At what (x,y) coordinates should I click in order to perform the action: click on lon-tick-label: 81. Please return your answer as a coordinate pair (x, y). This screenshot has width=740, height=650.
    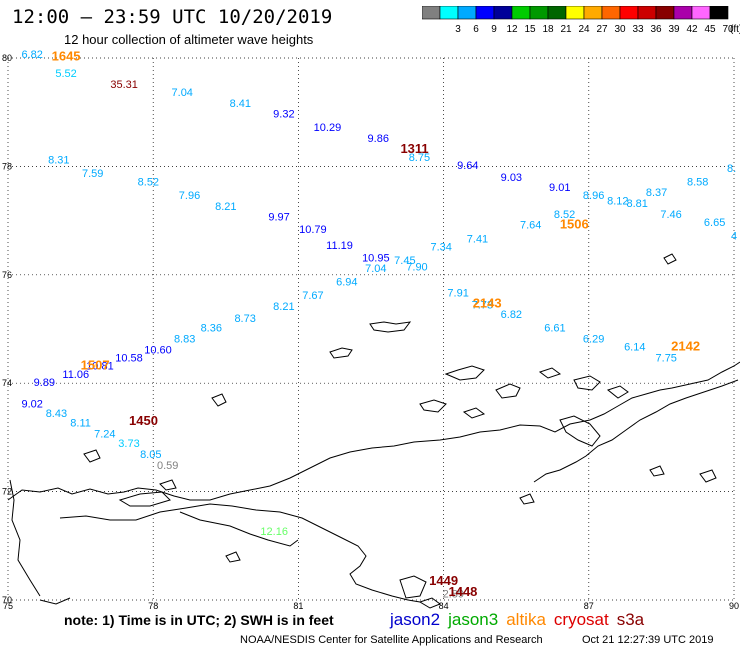
    Looking at the image, I should click on (298, 606).